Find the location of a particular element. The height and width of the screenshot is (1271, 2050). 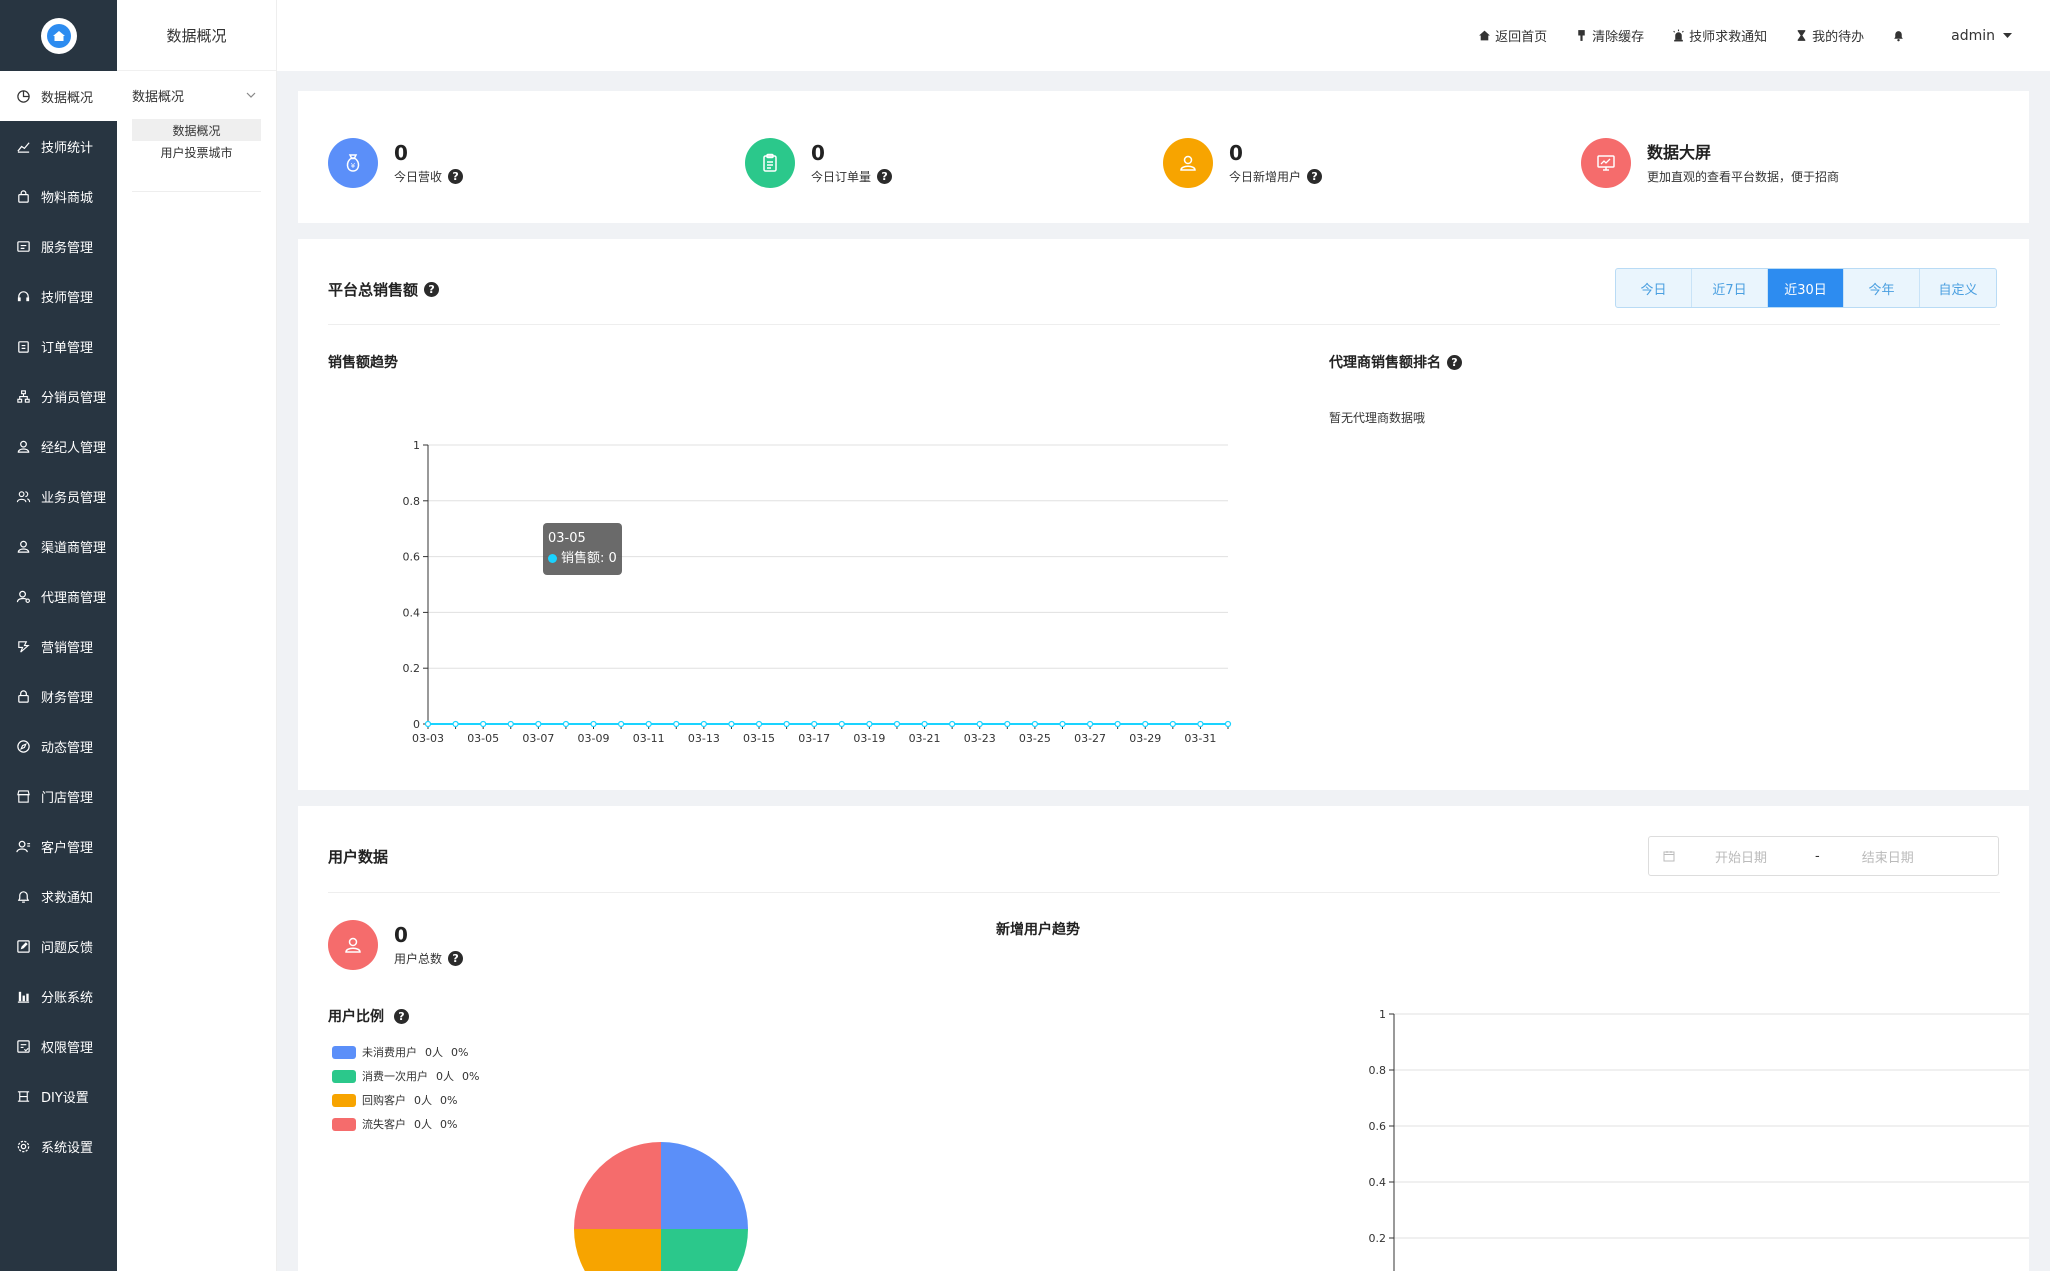

sidebar-item-label: 订单管理 is located at coordinates (67, 348).